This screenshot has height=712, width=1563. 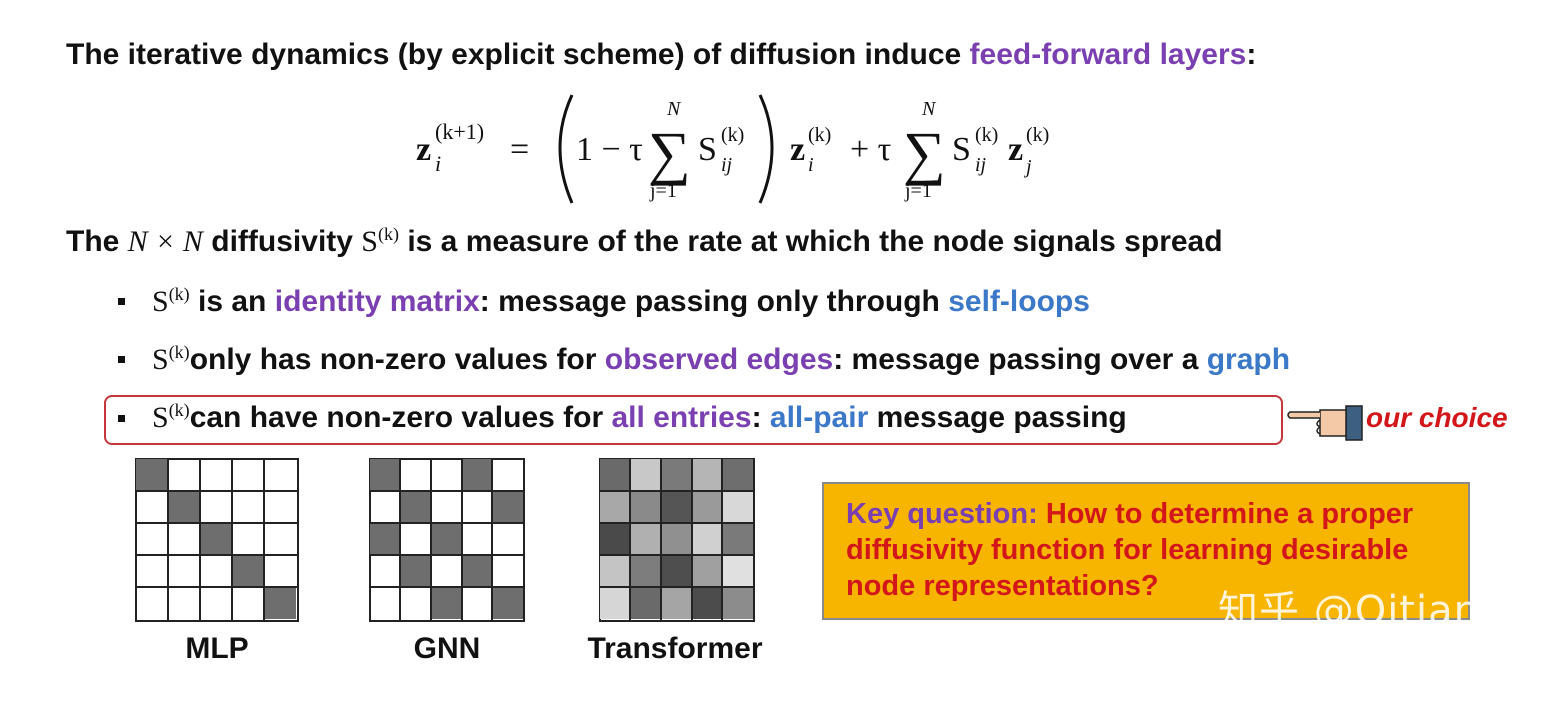 I want to click on eq-lhs-sup: (k+1), so click(x=459, y=131).